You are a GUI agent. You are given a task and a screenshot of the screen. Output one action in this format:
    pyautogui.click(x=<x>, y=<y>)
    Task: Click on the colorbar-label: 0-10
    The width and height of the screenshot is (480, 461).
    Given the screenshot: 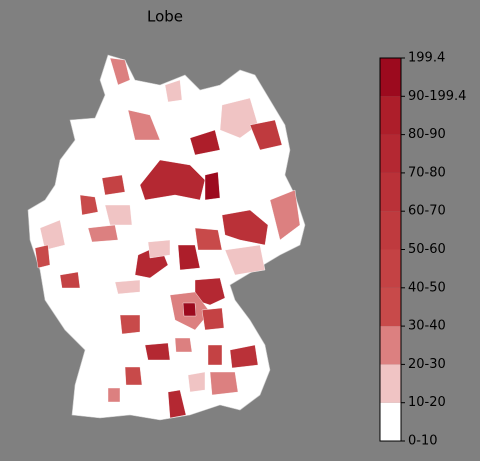 What is the action you would take?
    pyautogui.click(x=423, y=441)
    